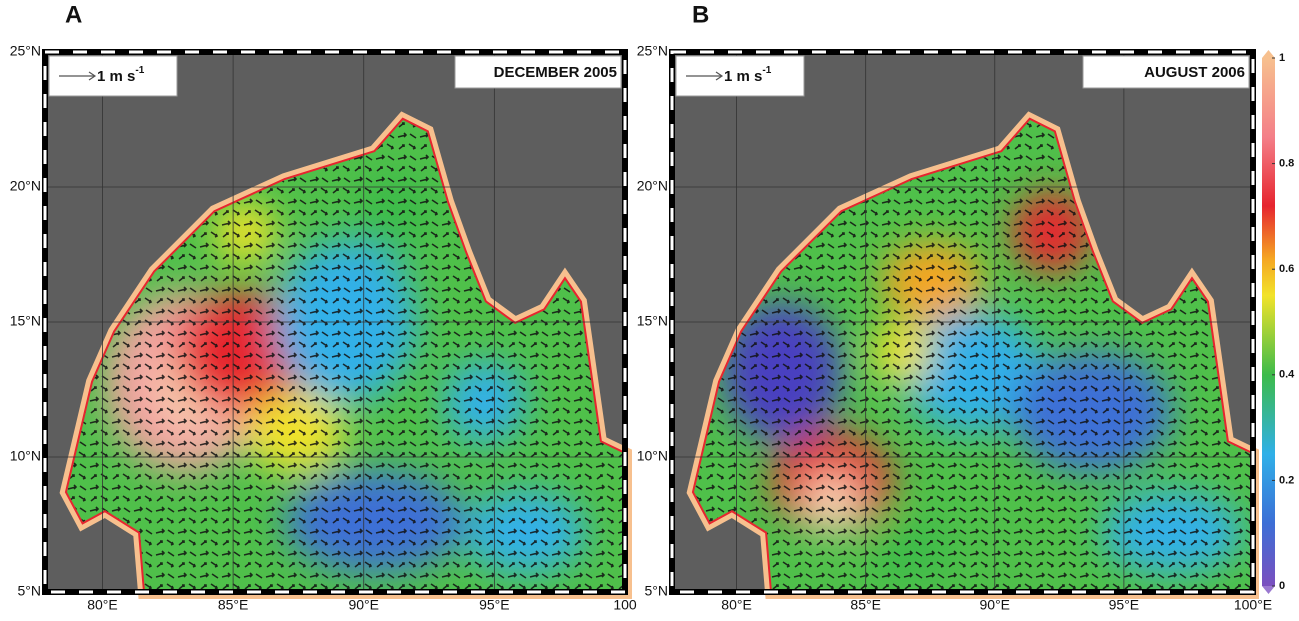  Describe the element at coordinates (1286, 164) in the screenshot. I see `colorbar-tick-label: 0.8` at that location.